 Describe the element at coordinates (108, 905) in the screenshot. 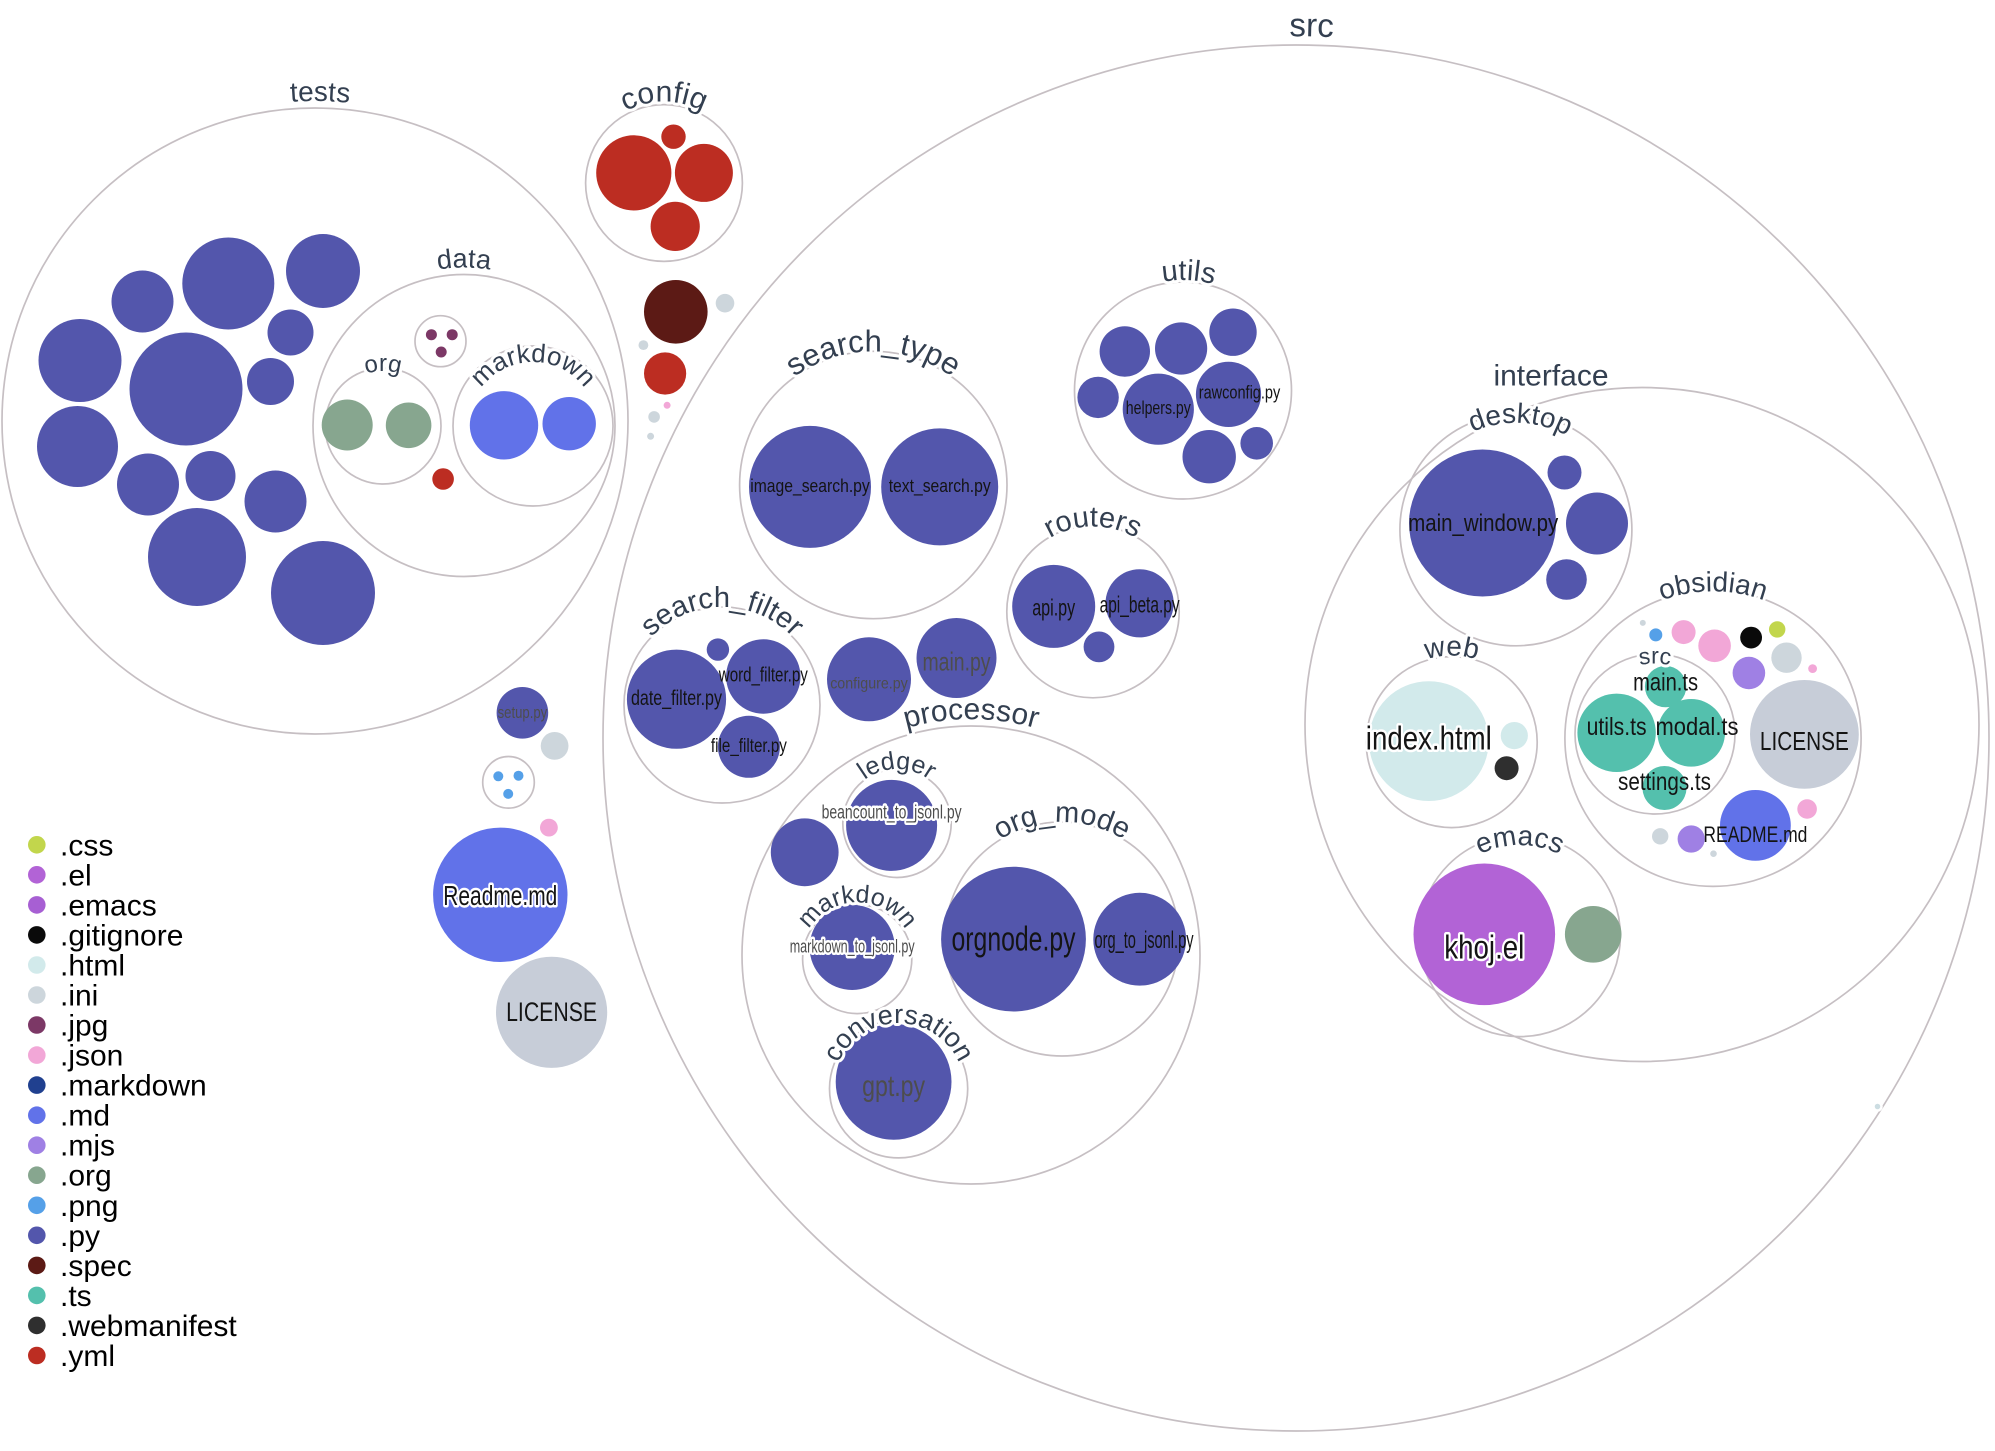

I see `svg-text: .emacs` at that location.